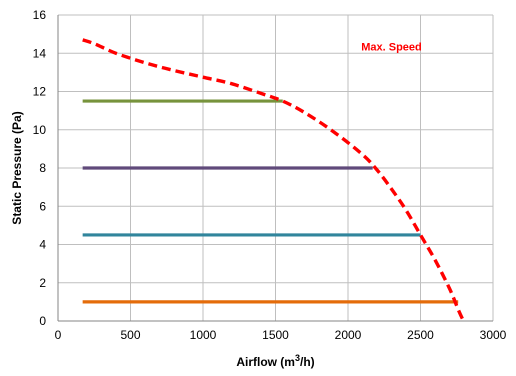  Describe the element at coordinates (42, 321) in the screenshot. I see `y-tick-label: 0` at that location.